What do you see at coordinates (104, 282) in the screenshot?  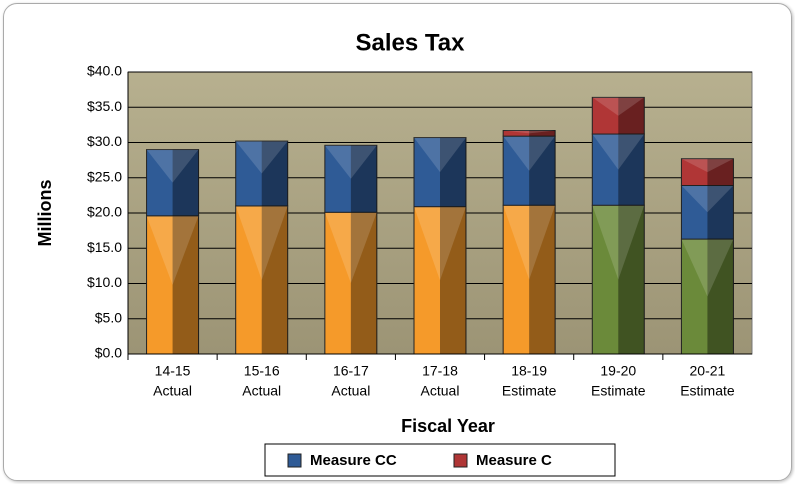 I see `y-tick-label: $10.0` at bounding box center [104, 282].